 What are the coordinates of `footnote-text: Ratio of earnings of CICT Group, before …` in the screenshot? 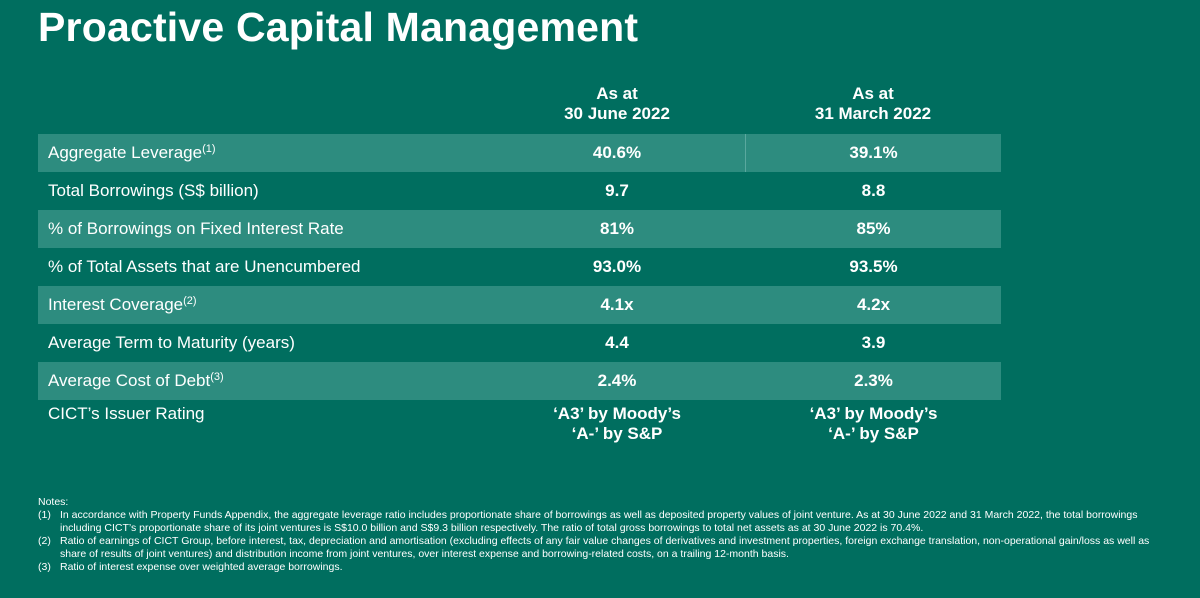 It's located at (605, 547).